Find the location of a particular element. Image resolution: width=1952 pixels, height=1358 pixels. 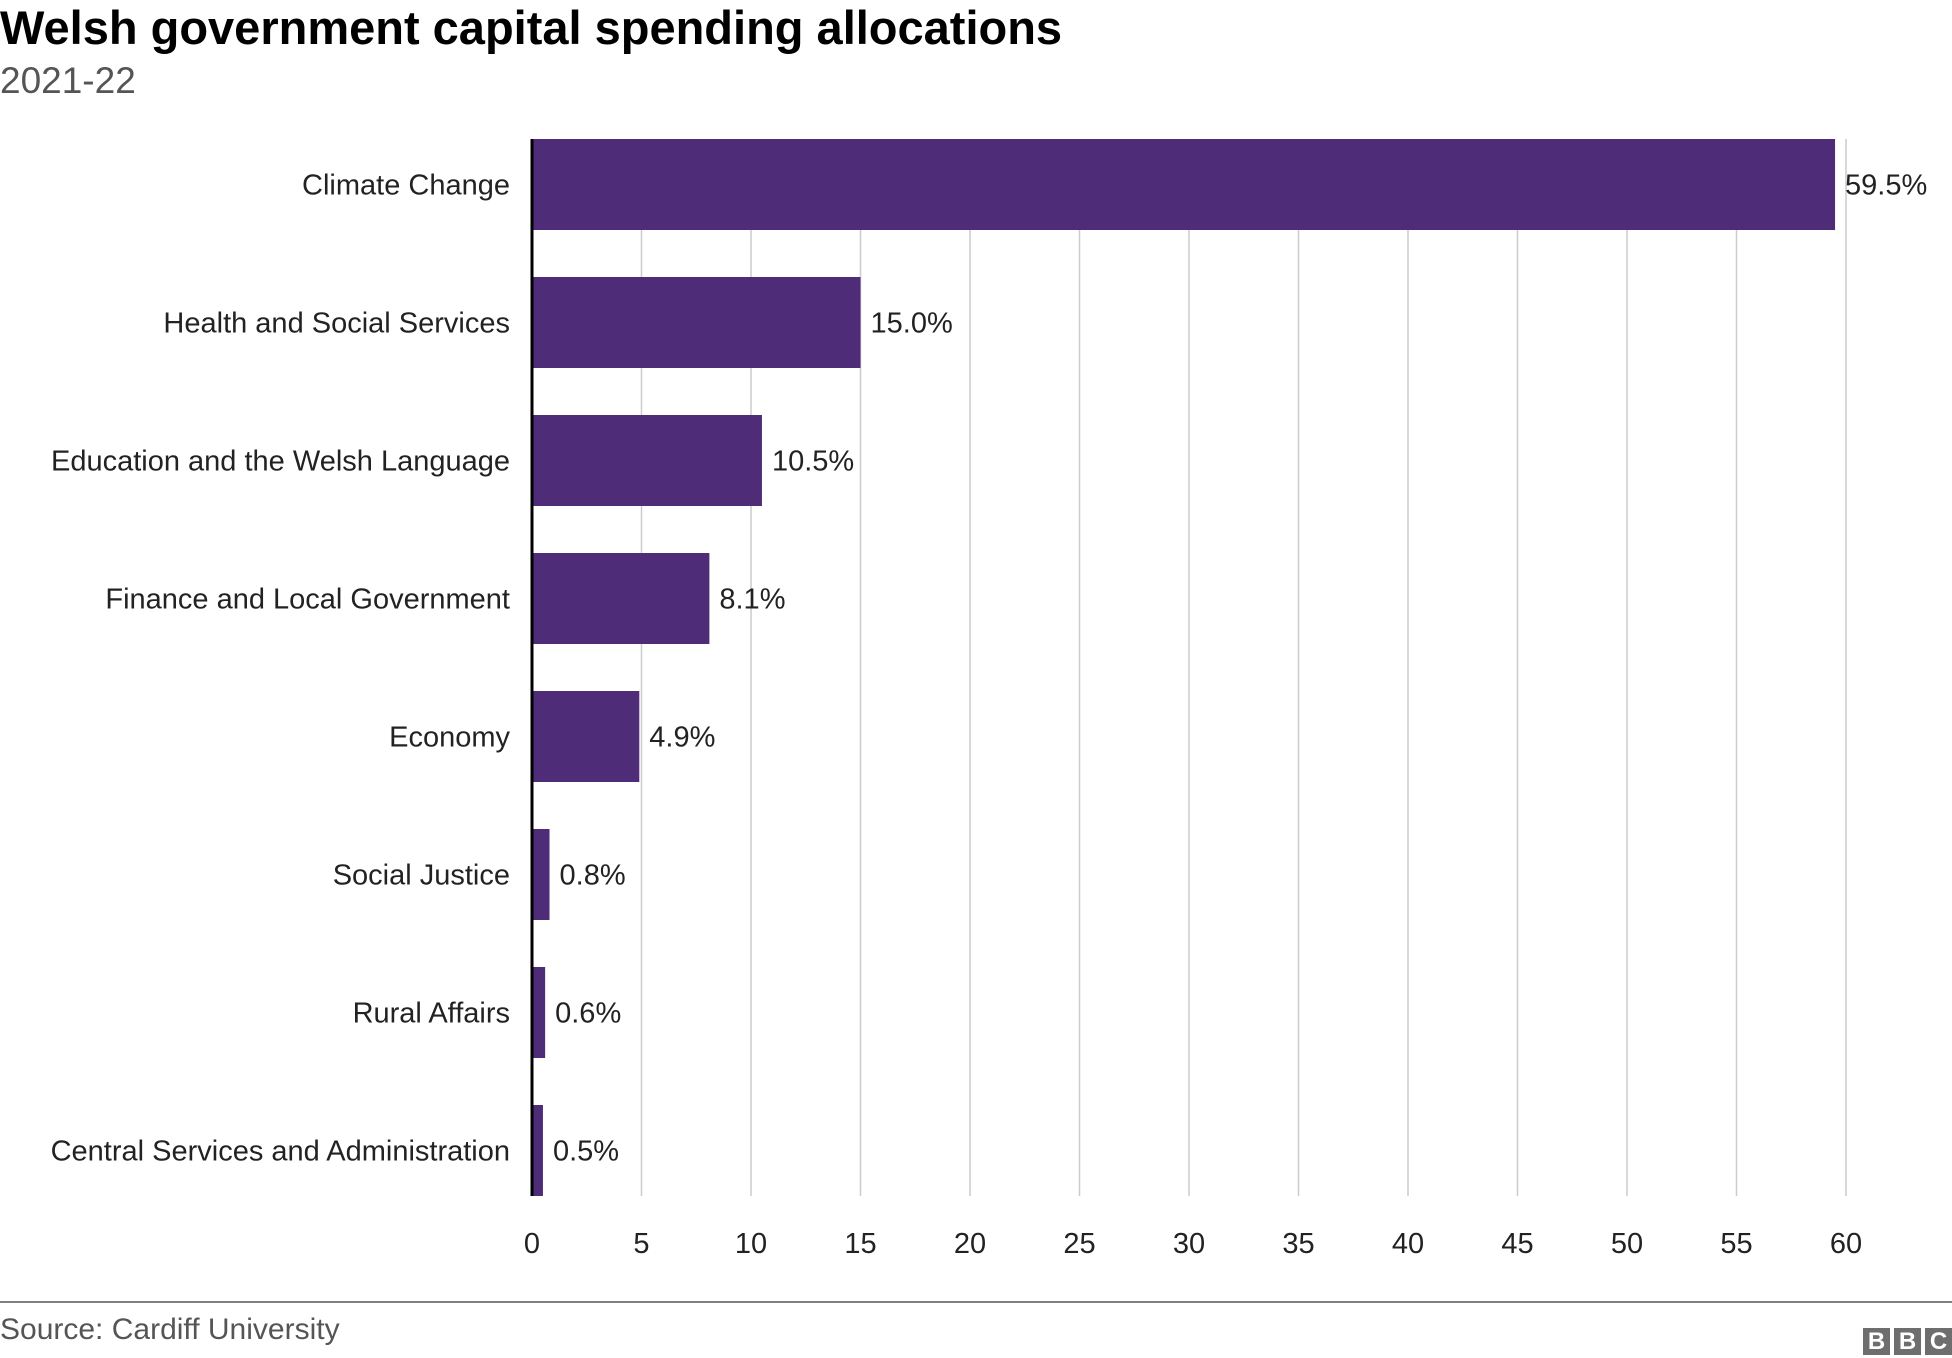

x-tick-label: 30 is located at coordinates (1189, 1244).